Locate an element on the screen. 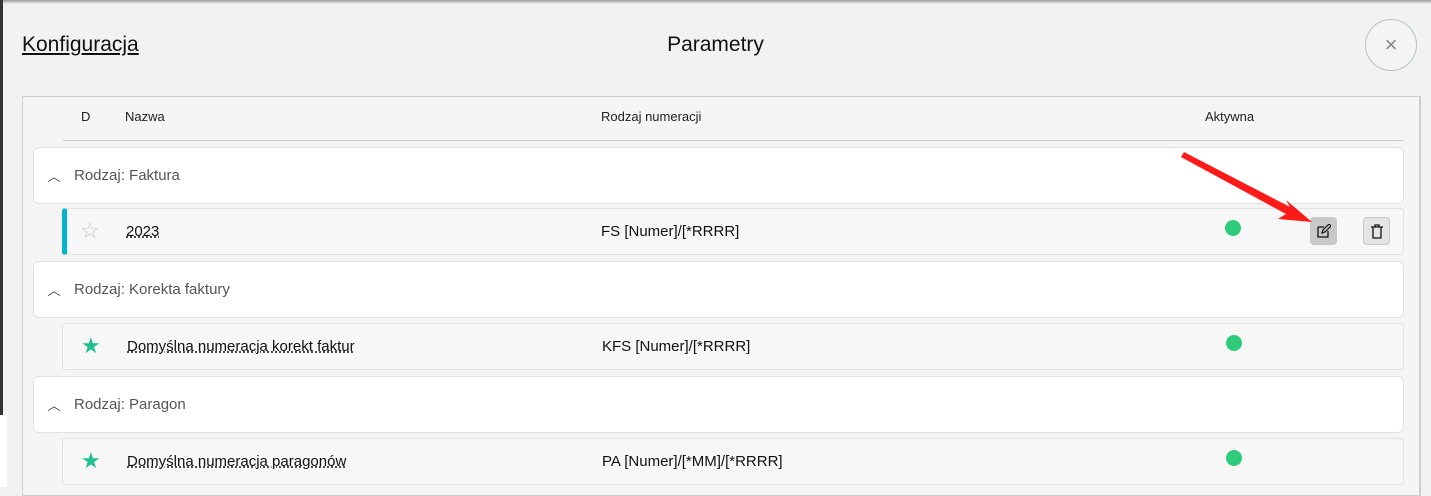  row-name-link: Domyślna numeracja paragonów is located at coordinates (237, 461).